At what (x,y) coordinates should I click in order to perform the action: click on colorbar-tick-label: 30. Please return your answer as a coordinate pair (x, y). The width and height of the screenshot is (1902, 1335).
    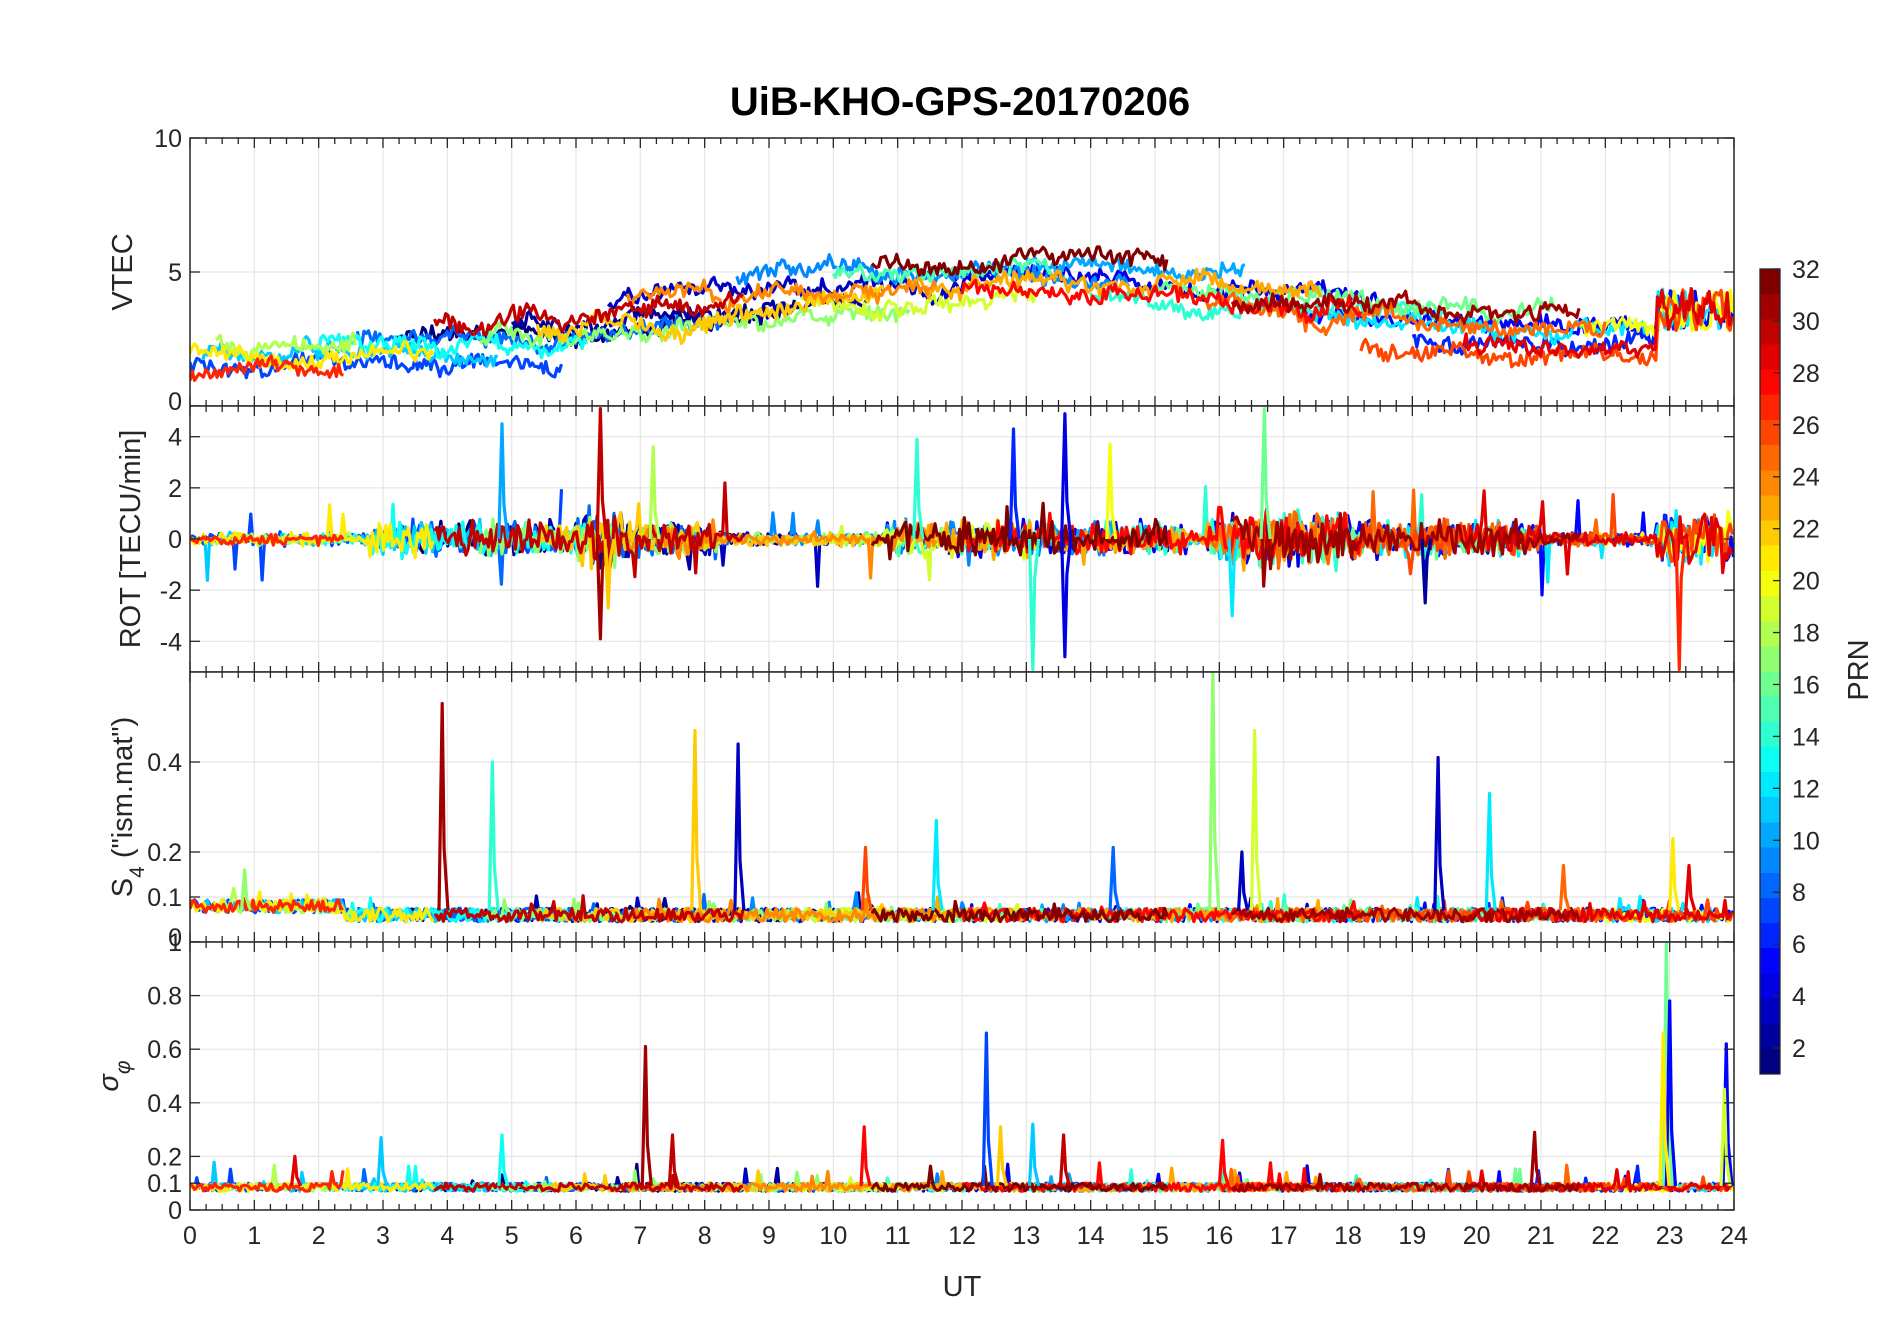
    Looking at the image, I should click on (1806, 322).